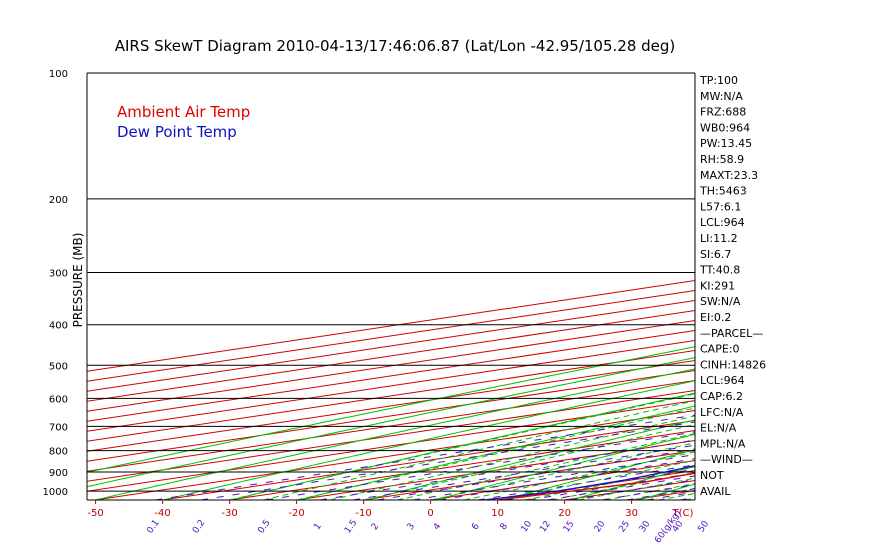 This screenshot has height=560, width=870. What do you see at coordinates (95, 513) in the screenshot?
I see `bottom-tick-label: -50` at bounding box center [95, 513].